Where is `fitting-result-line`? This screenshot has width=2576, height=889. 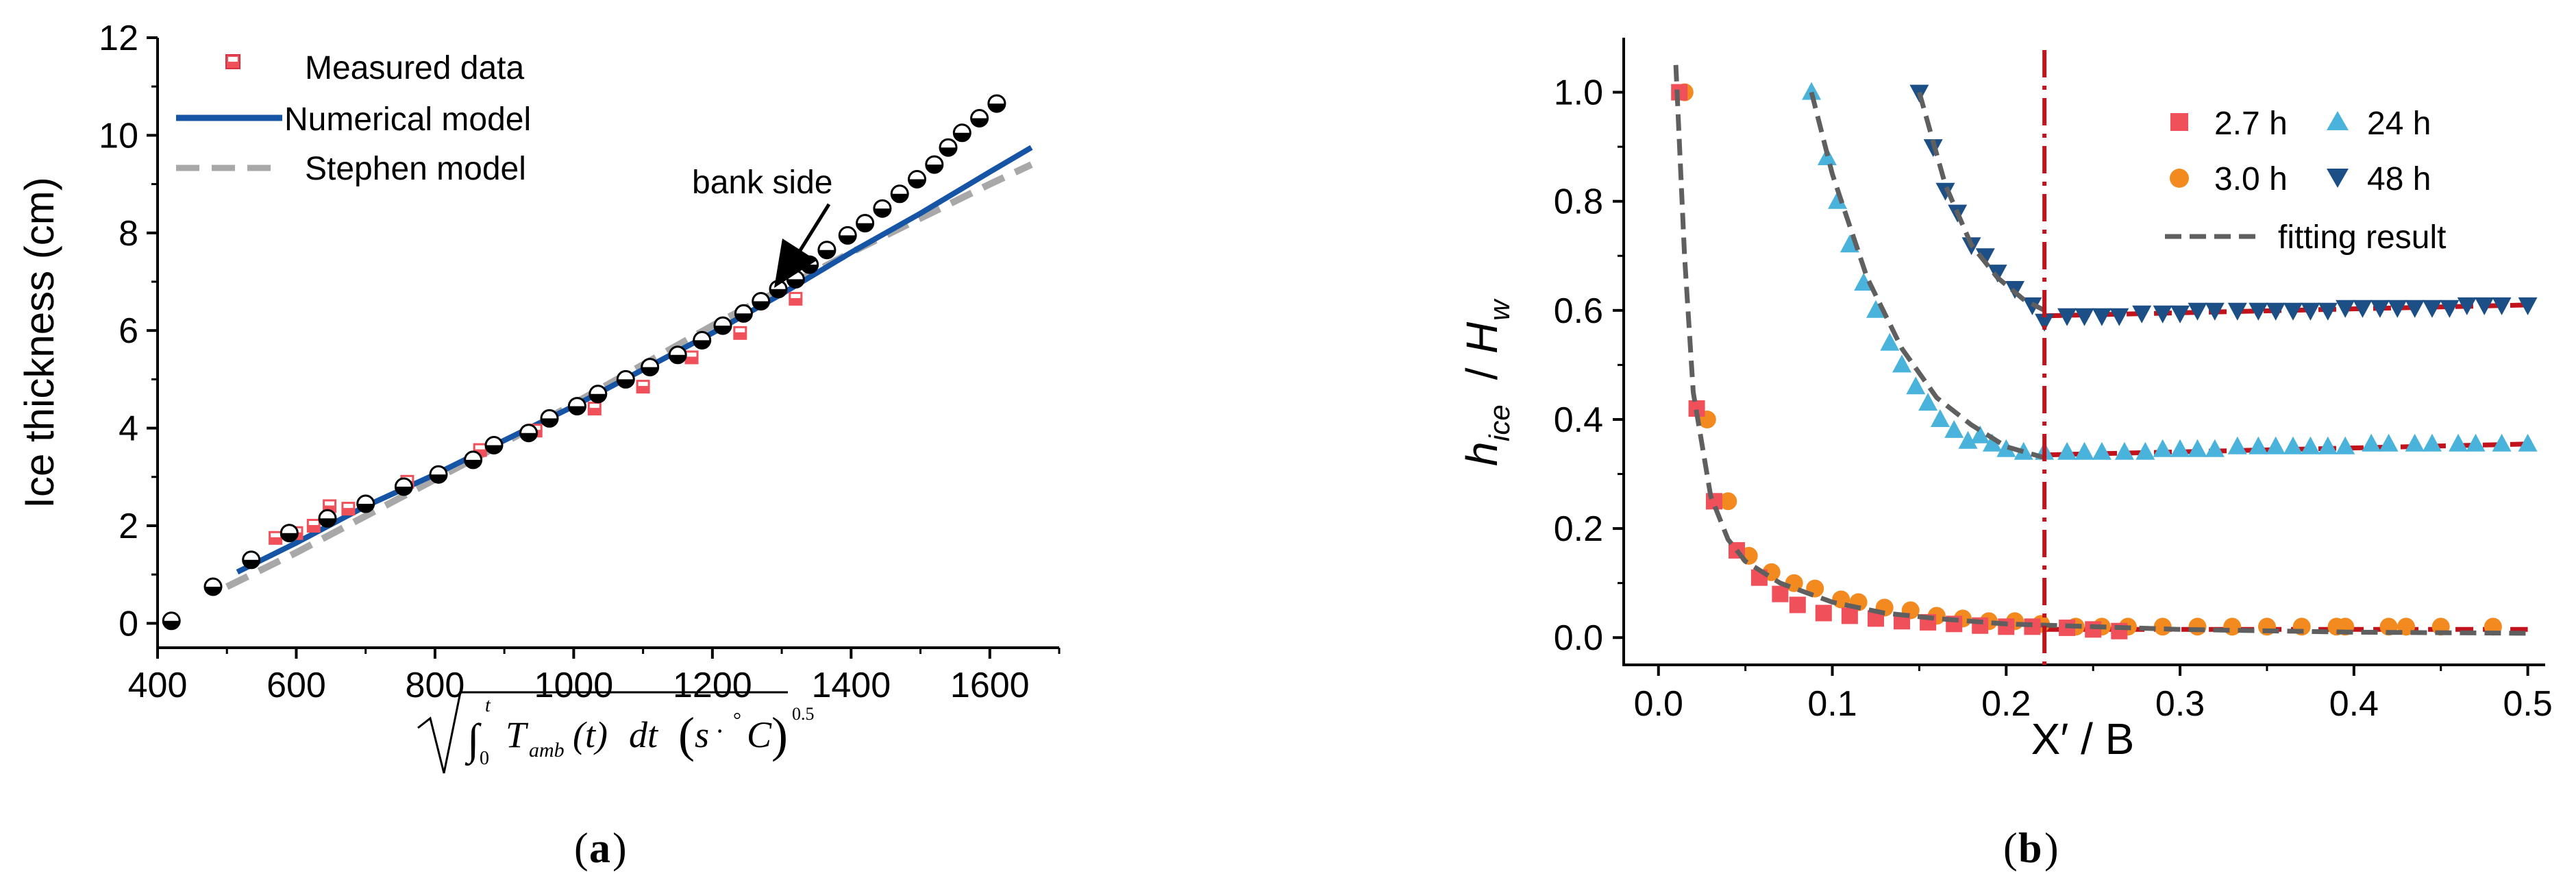 fitting-result-line is located at coordinates (1981, 202).